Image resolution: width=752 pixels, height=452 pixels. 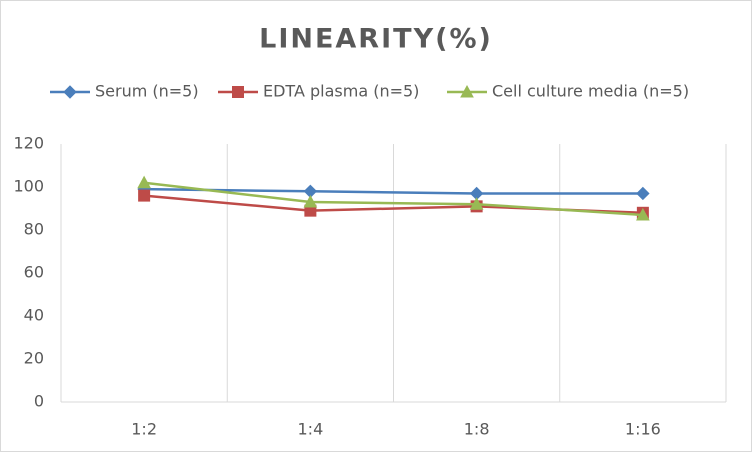 I want to click on legend-label: EDTA plasma (n=5), so click(x=341, y=91).